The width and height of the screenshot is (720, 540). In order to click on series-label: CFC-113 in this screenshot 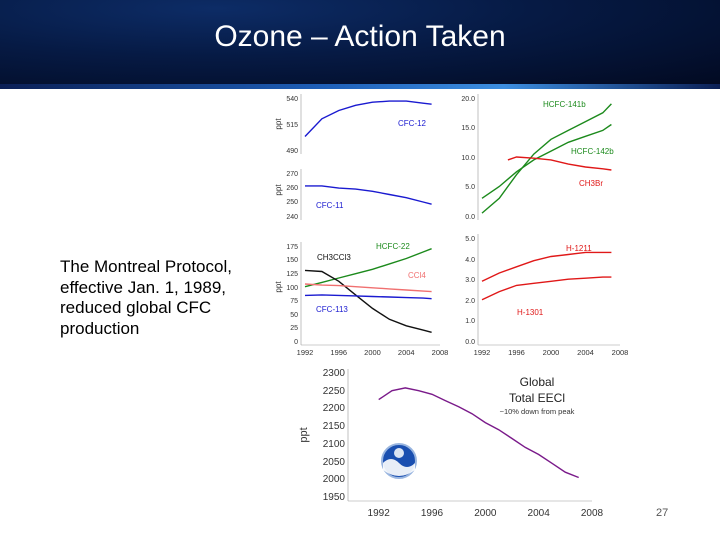, I will do `click(332, 309)`.